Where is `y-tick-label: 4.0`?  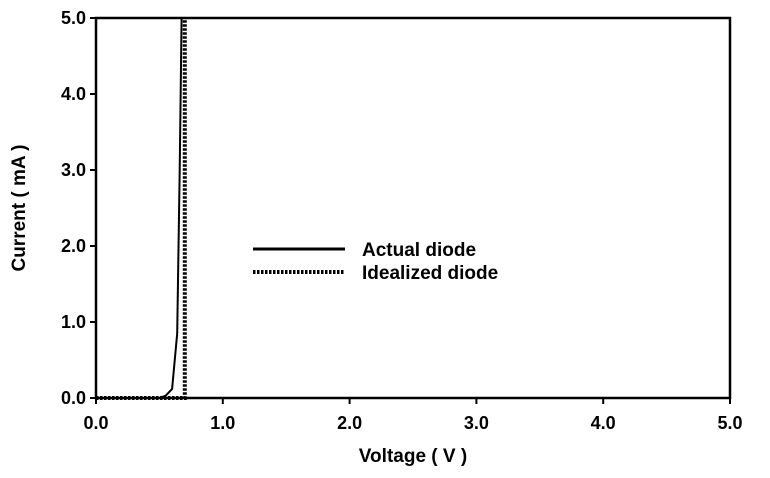 y-tick-label: 4.0 is located at coordinates (73, 94).